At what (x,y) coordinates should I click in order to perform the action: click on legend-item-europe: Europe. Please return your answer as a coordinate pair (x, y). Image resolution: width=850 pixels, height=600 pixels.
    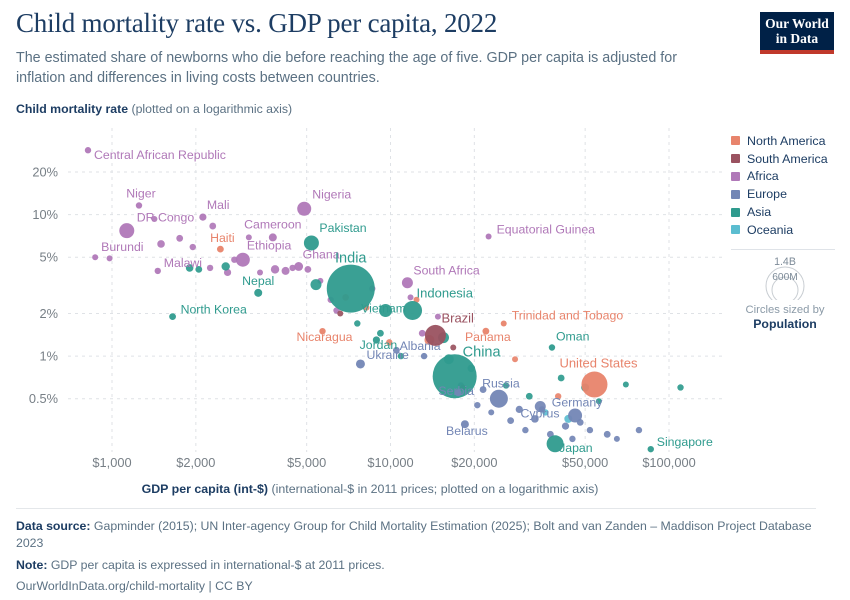
    Looking at the image, I should click on (787, 194).